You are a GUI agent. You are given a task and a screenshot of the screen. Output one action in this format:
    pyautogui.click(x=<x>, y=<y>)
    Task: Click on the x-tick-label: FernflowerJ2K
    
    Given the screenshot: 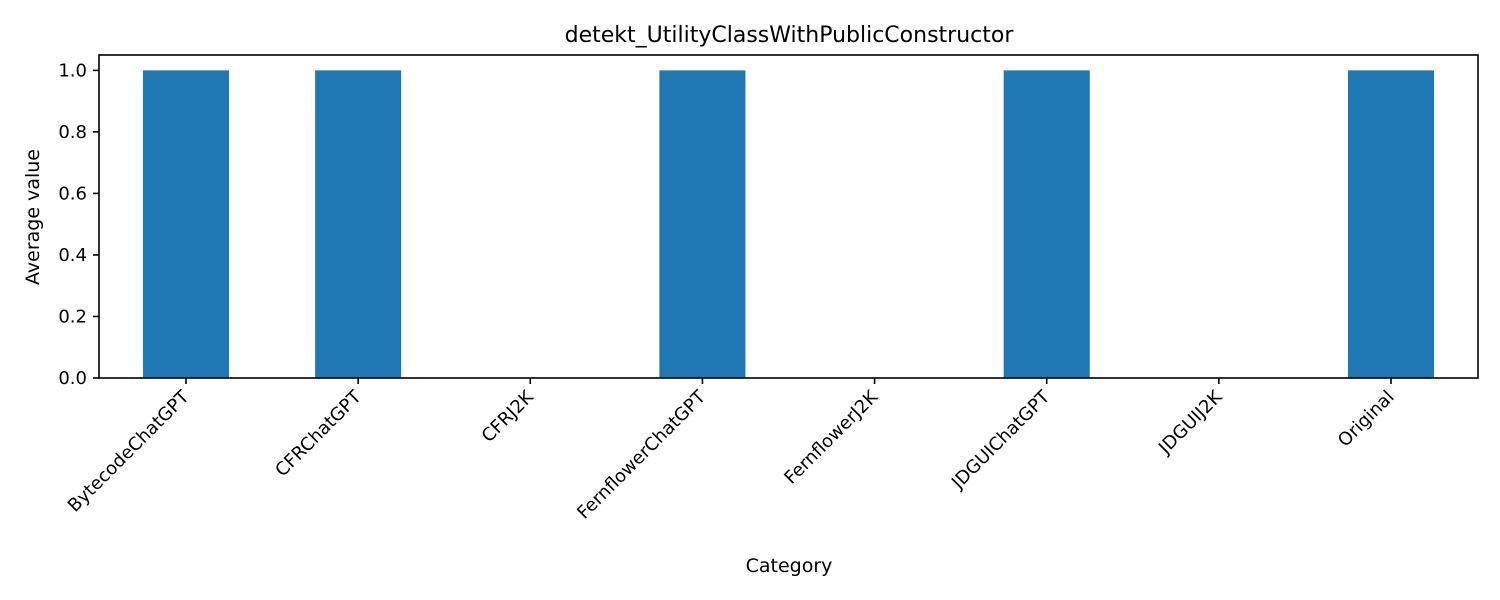 What is the action you would take?
    pyautogui.click(x=831, y=437)
    